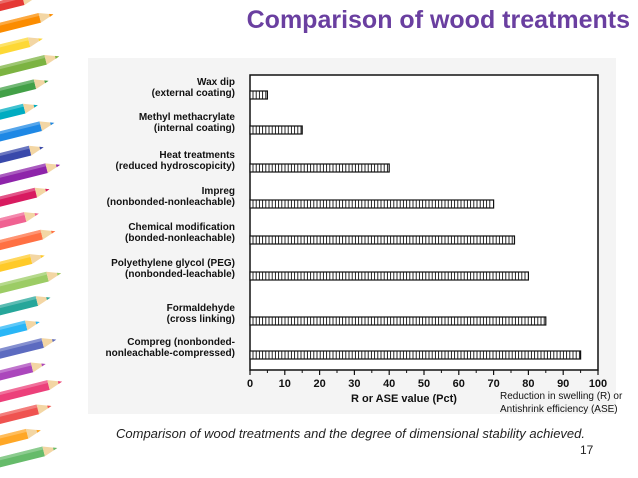  What do you see at coordinates (250, 384) in the screenshot?
I see `x-tick-label: 0` at bounding box center [250, 384].